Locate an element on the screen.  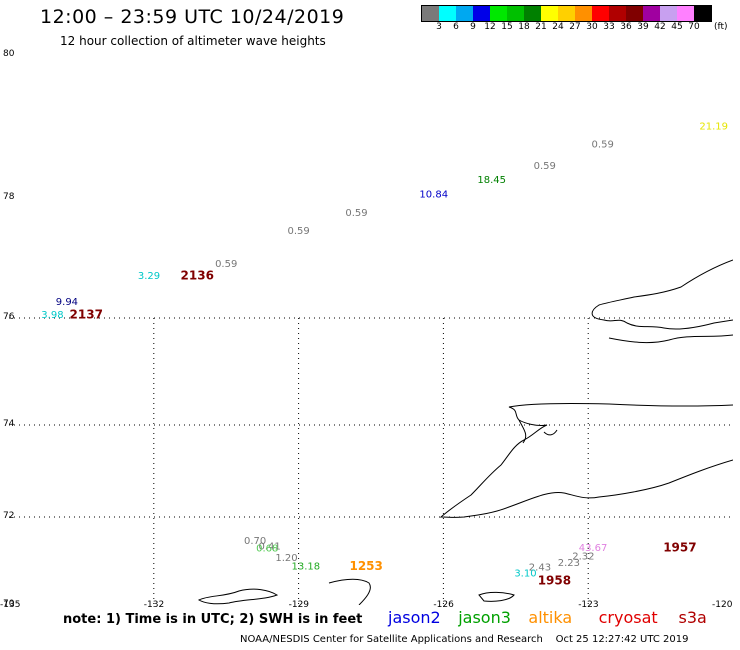
page-title: 12:00 – 23:59 UTC 10/24/2019 is located at coordinates (192, 17).